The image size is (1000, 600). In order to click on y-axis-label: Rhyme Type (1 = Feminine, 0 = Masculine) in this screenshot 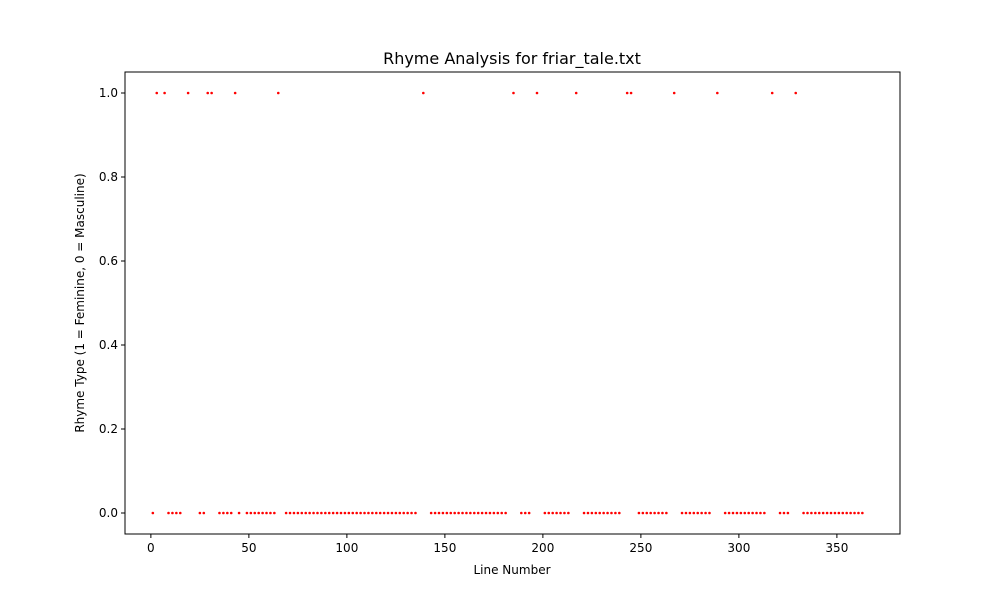, I will do `click(80, 302)`.